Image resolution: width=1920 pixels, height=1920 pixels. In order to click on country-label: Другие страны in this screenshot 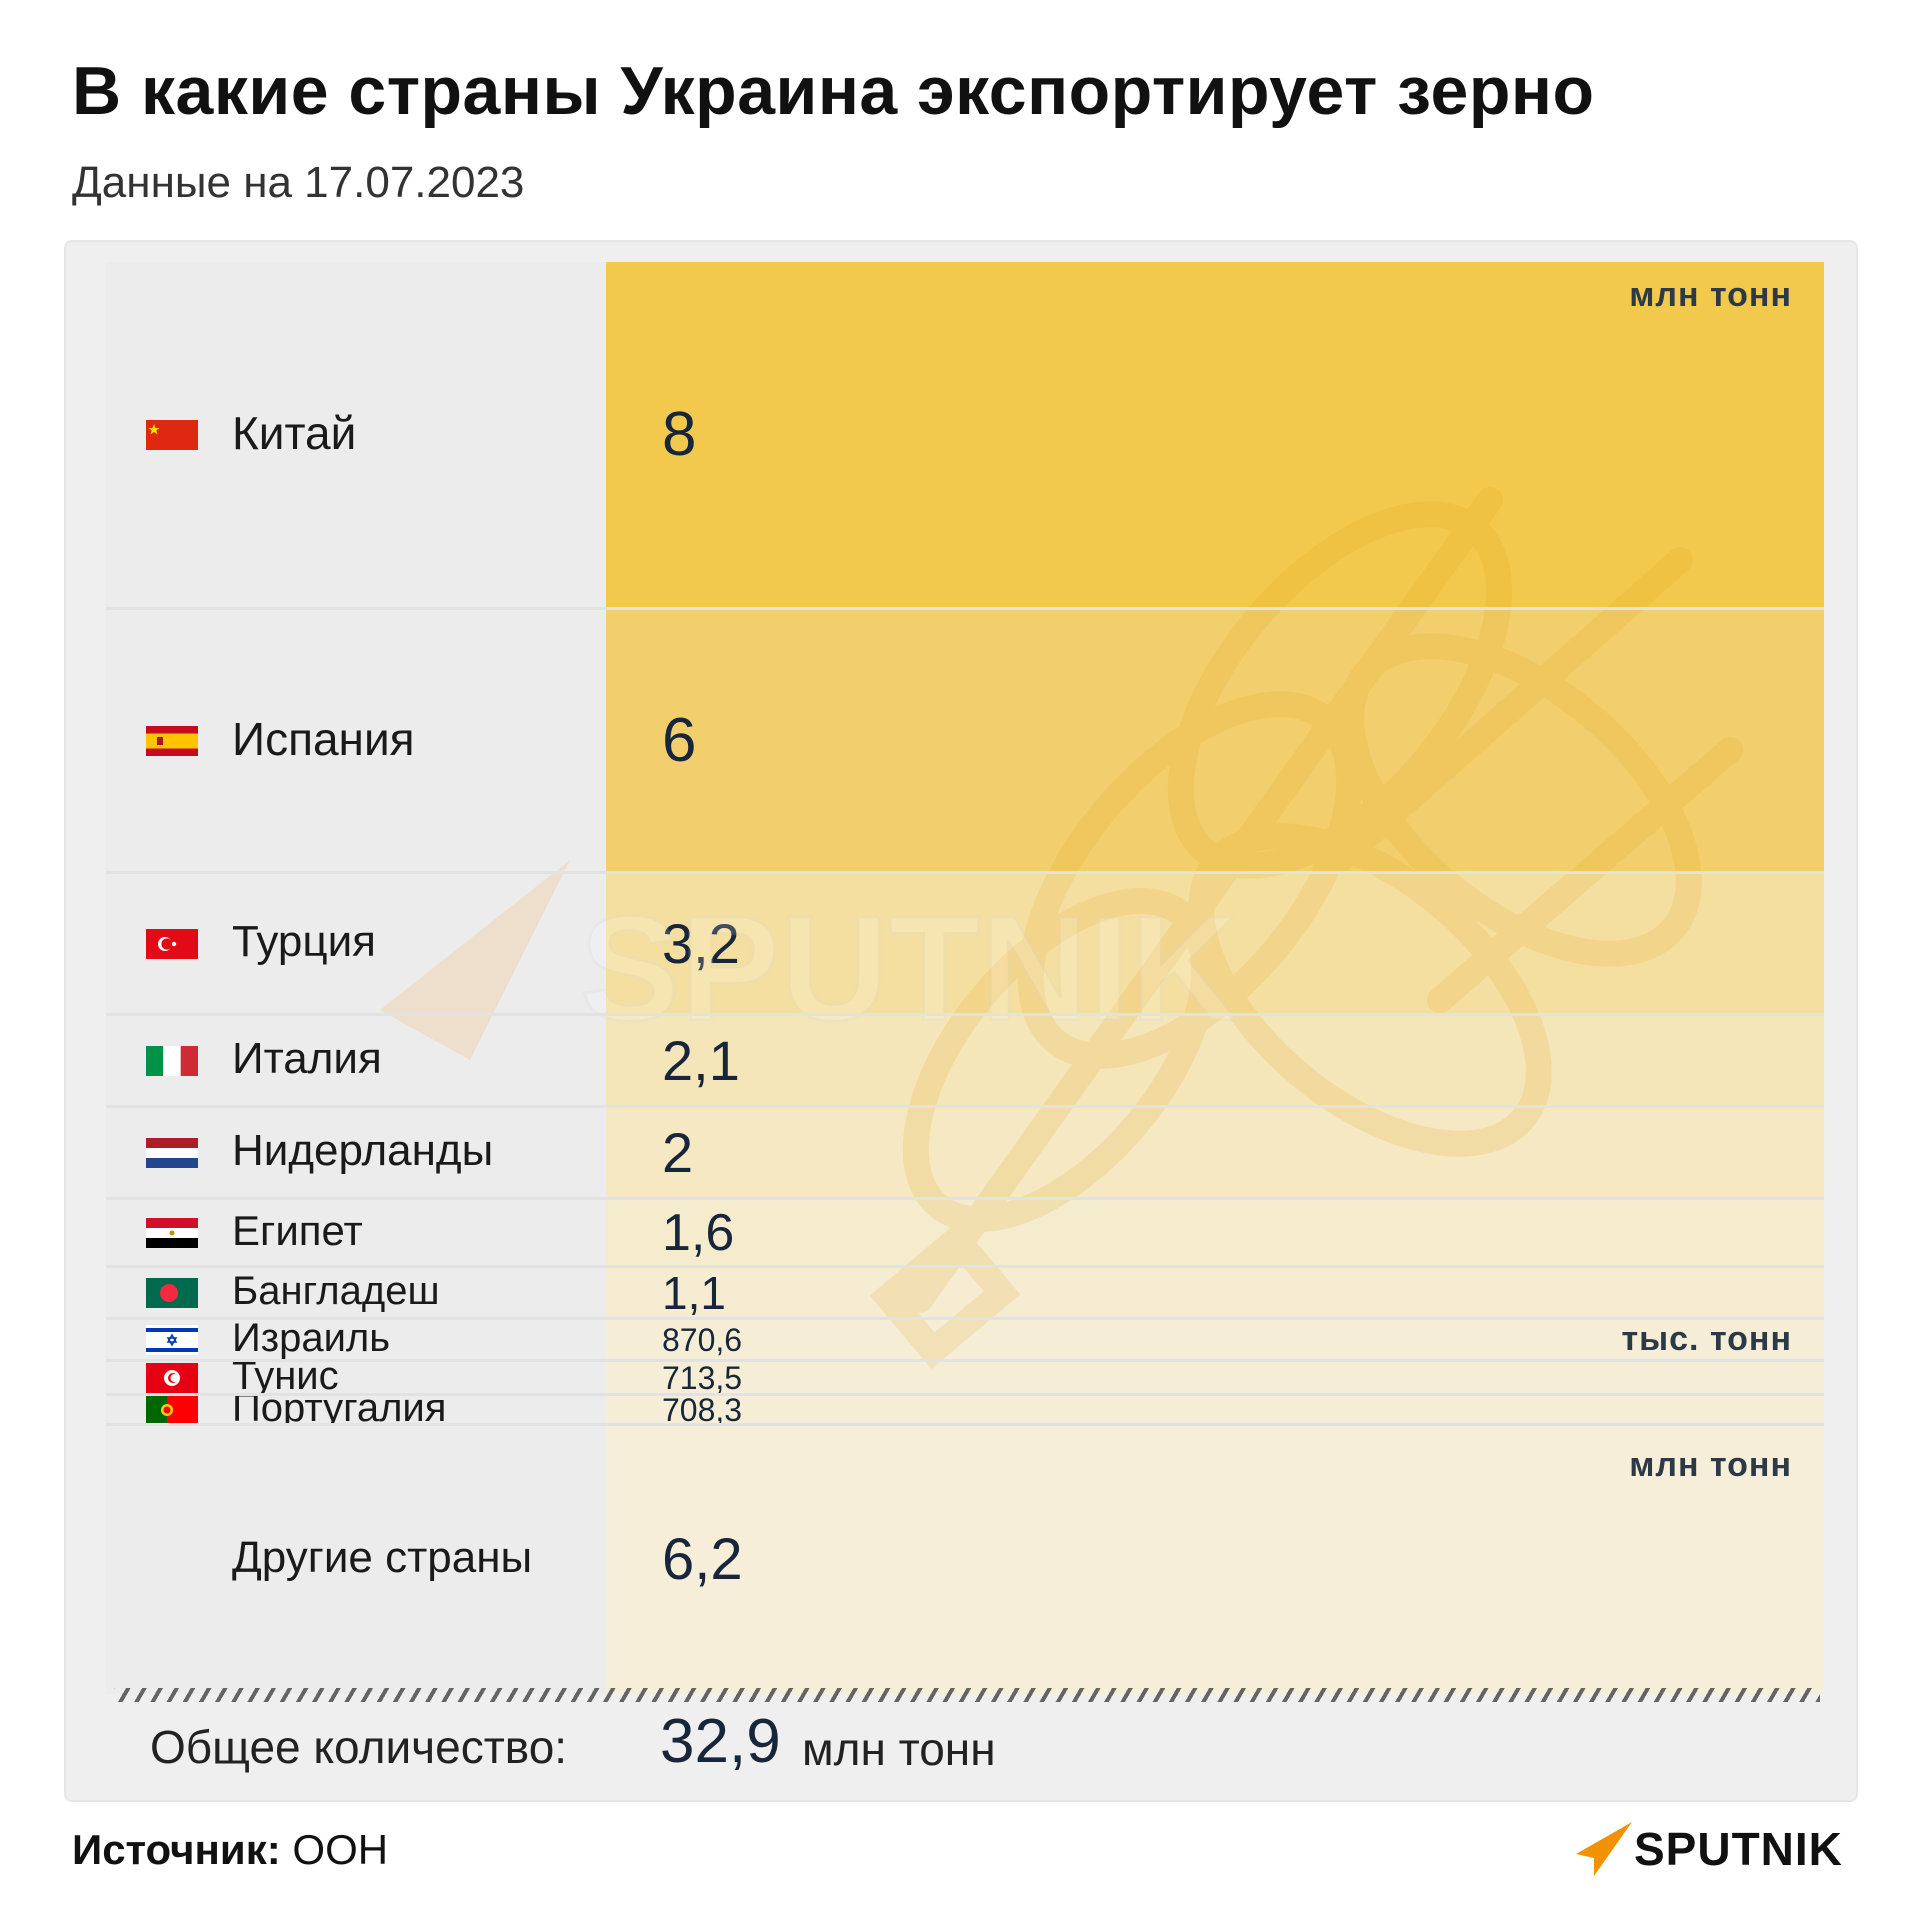, I will do `click(382, 1557)`.